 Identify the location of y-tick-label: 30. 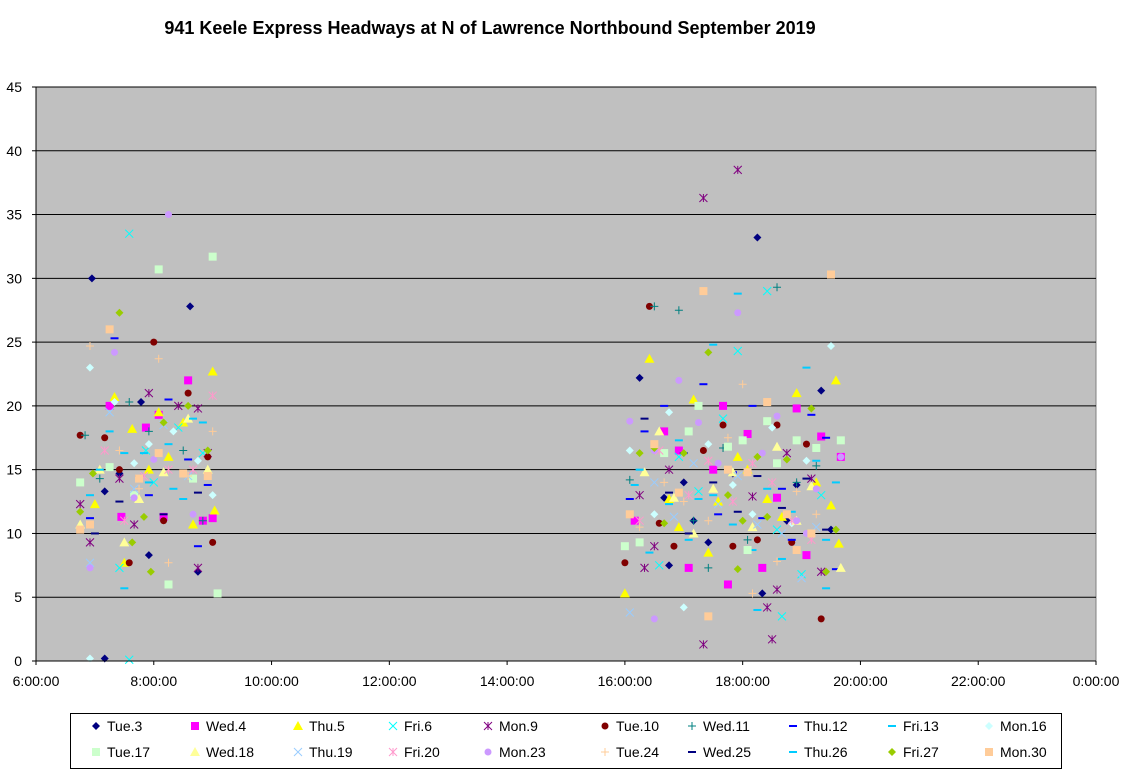
(14, 278).